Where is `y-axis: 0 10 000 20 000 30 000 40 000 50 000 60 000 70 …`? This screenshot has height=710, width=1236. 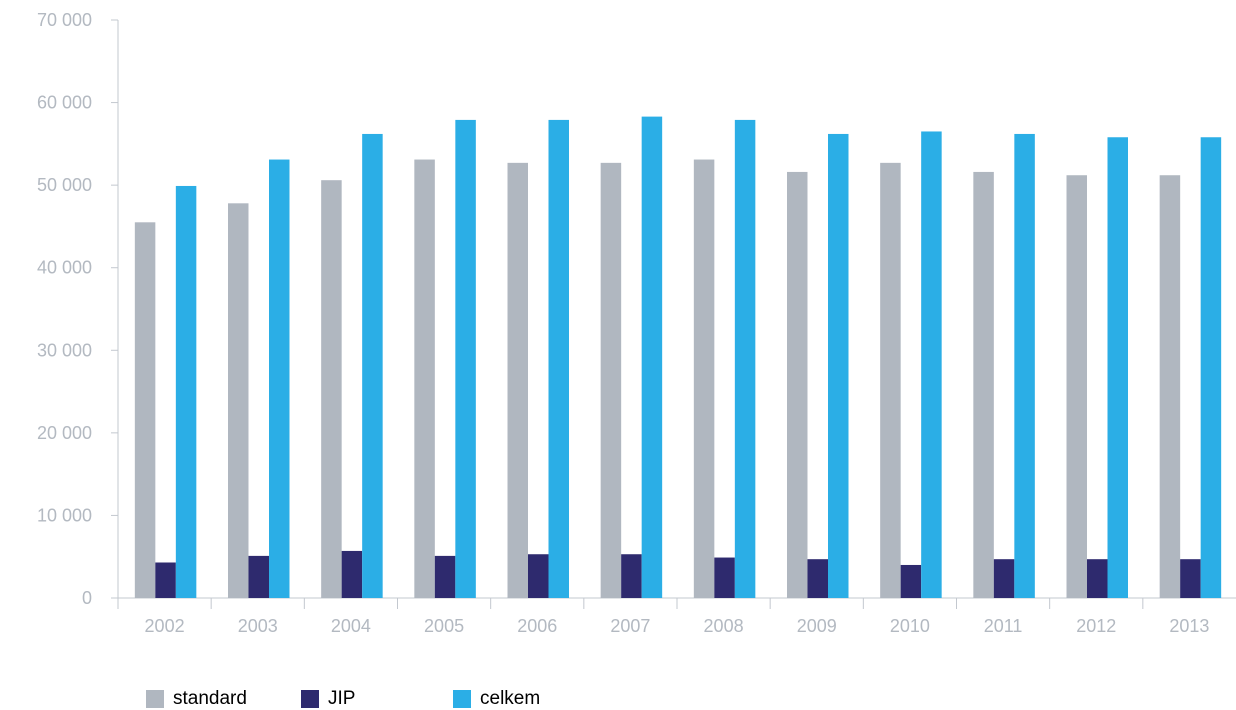 y-axis: 0 10 000 20 000 30 000 40 000 50 000 60 000 70 … is located at coordinates (78, 309).